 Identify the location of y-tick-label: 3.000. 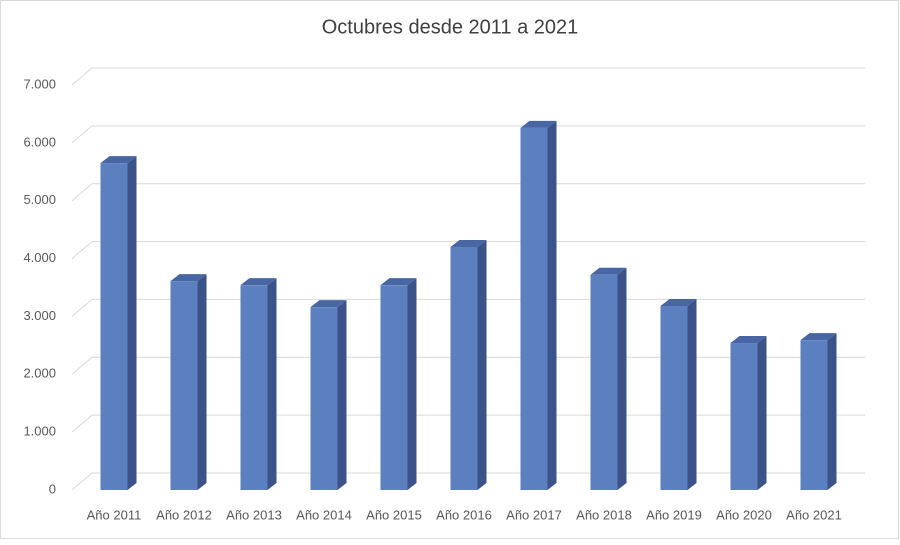
(39, 315).